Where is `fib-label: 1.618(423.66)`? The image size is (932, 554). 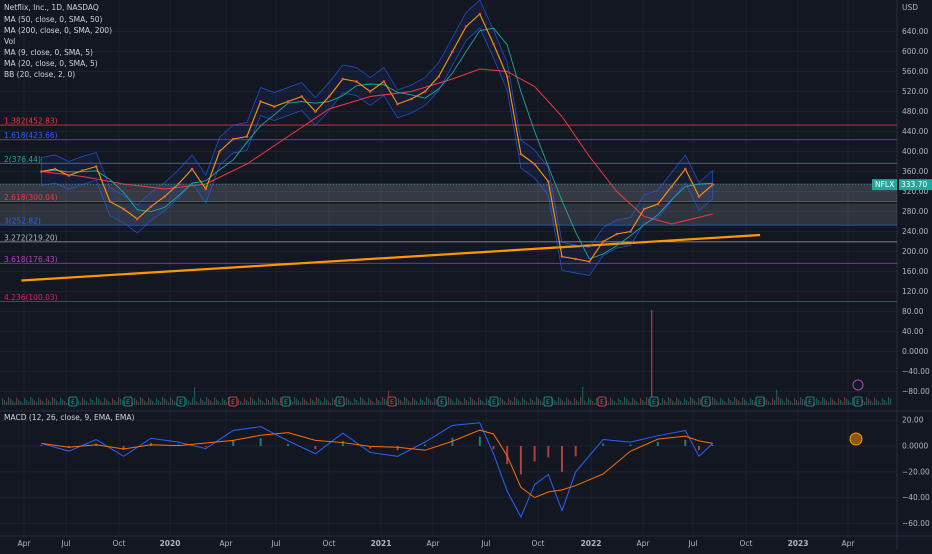
fib-label: 1.618(423.66) is located at coordinates (31, 135).